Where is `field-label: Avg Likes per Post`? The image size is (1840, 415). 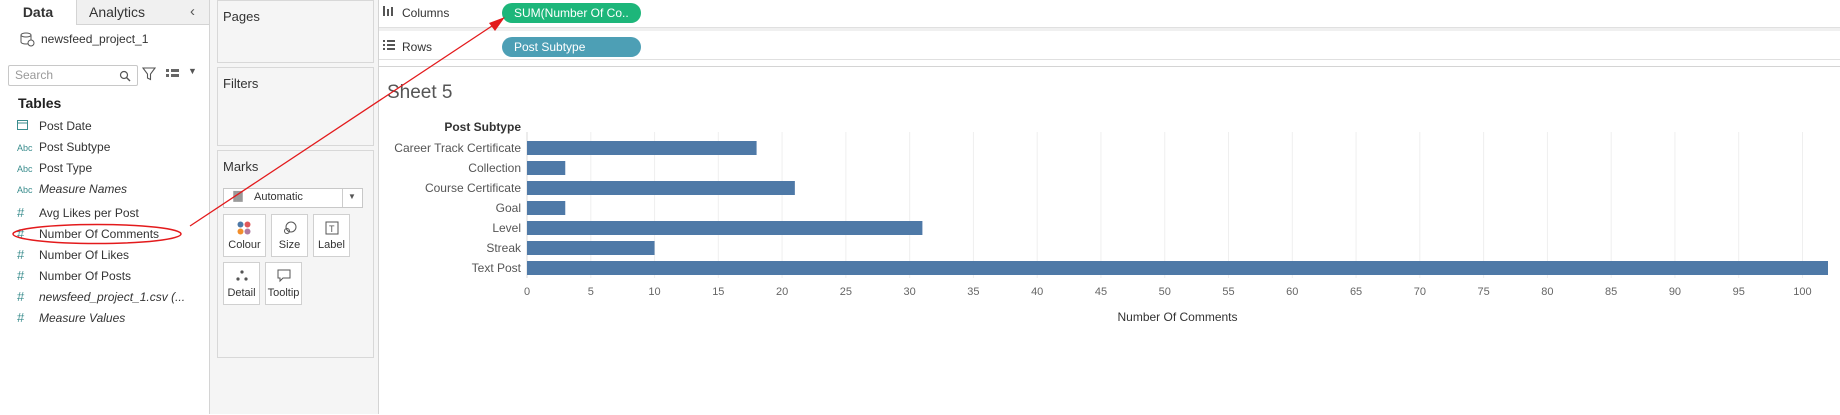 field-label: Avg Likes per Post is located at coordinates (89, 213).